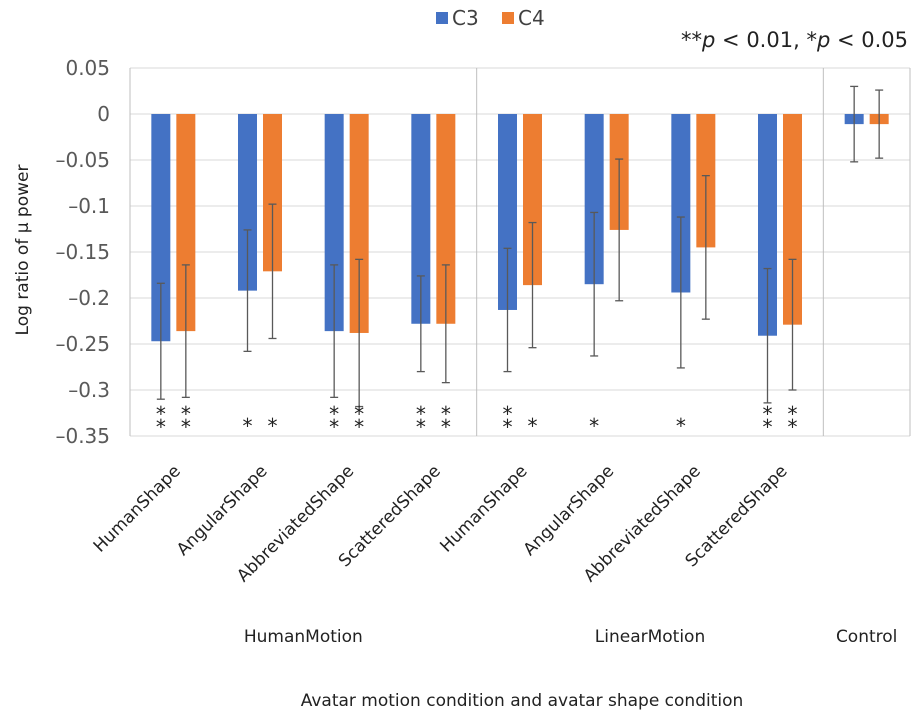  Describe the element at coordinates (103, 114) in the screenshot. I see `y-tick-label: 0` at that location.